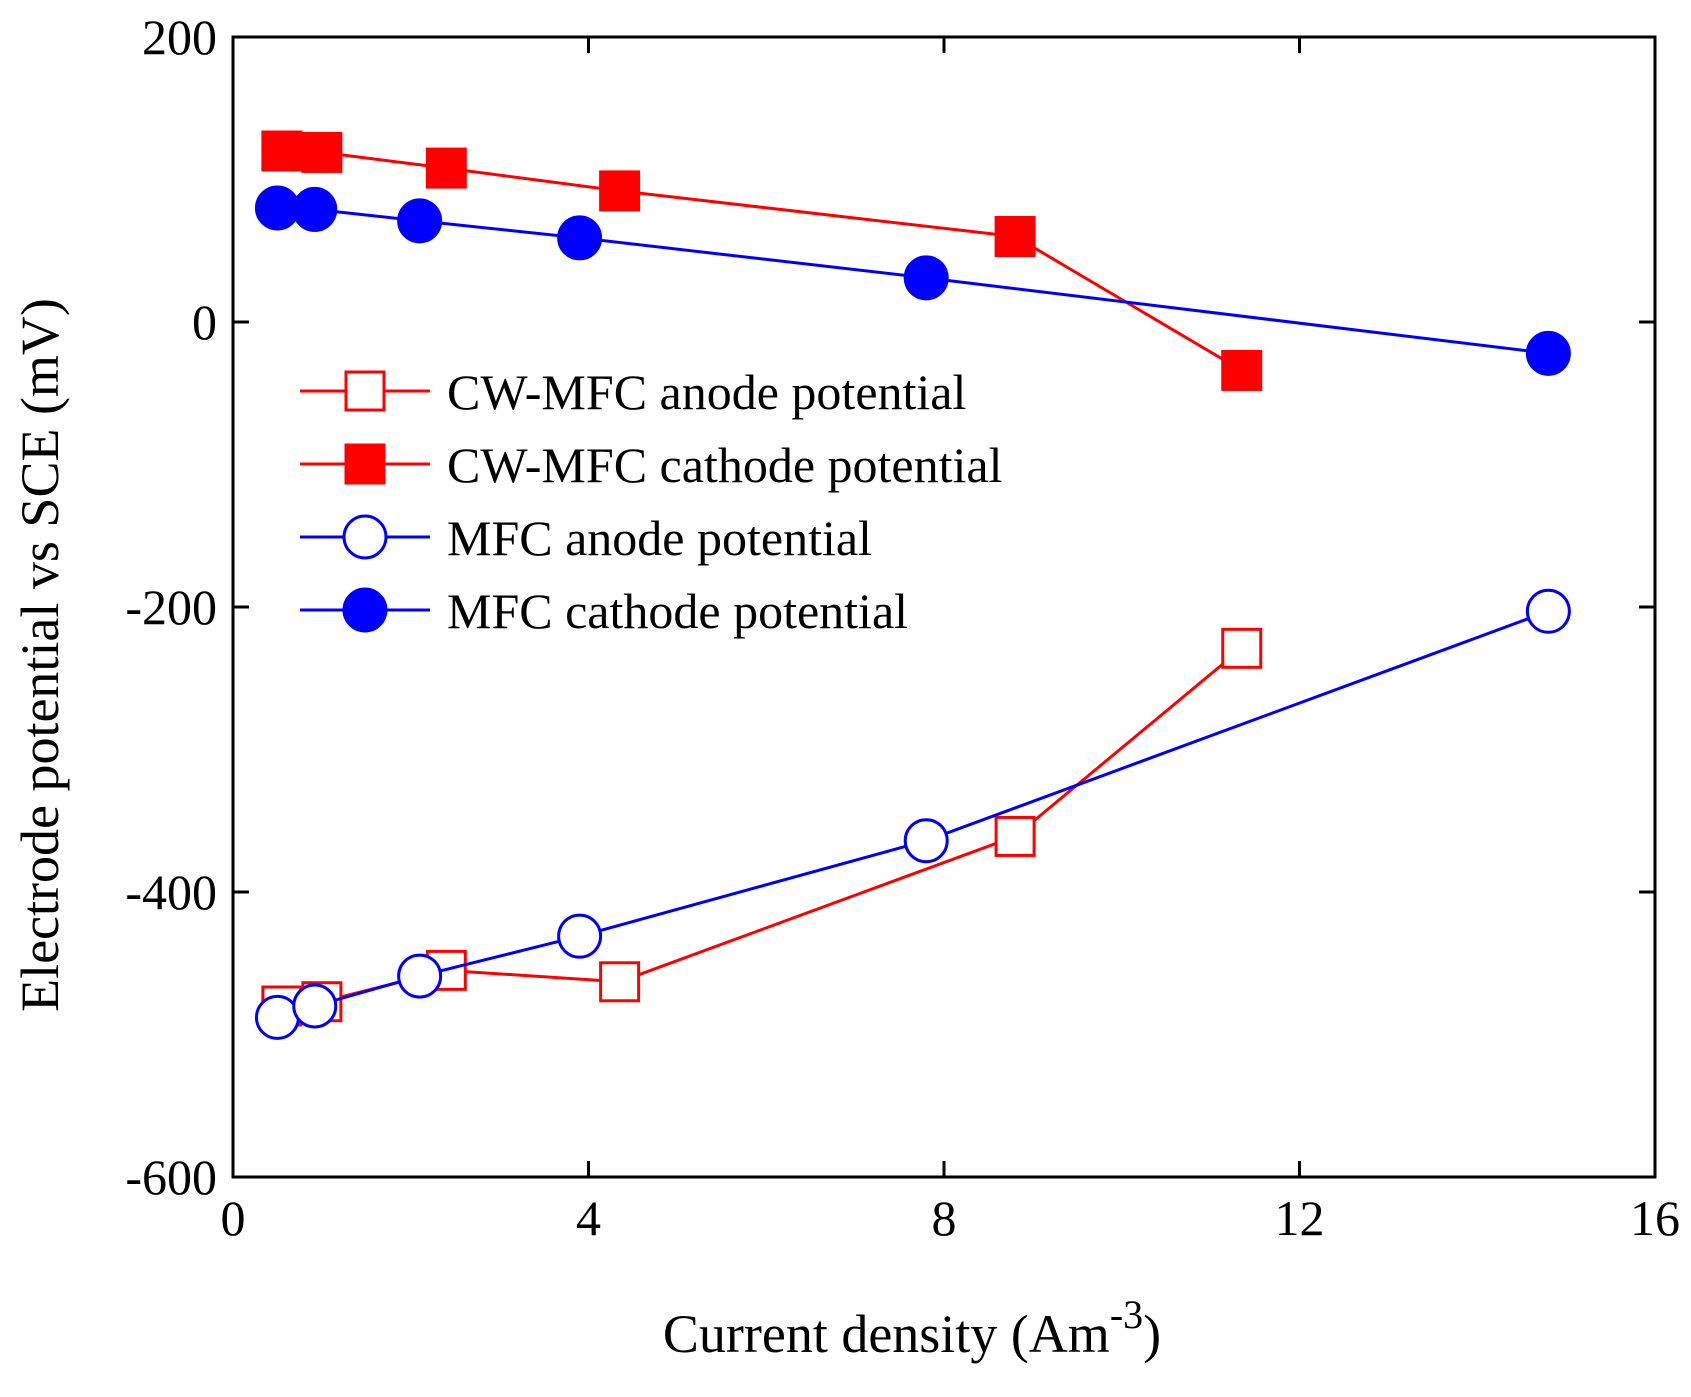  Describe the element at coordinates (1655, 1218) in the screenshot. I see `x-tick-label: 16` at that location.